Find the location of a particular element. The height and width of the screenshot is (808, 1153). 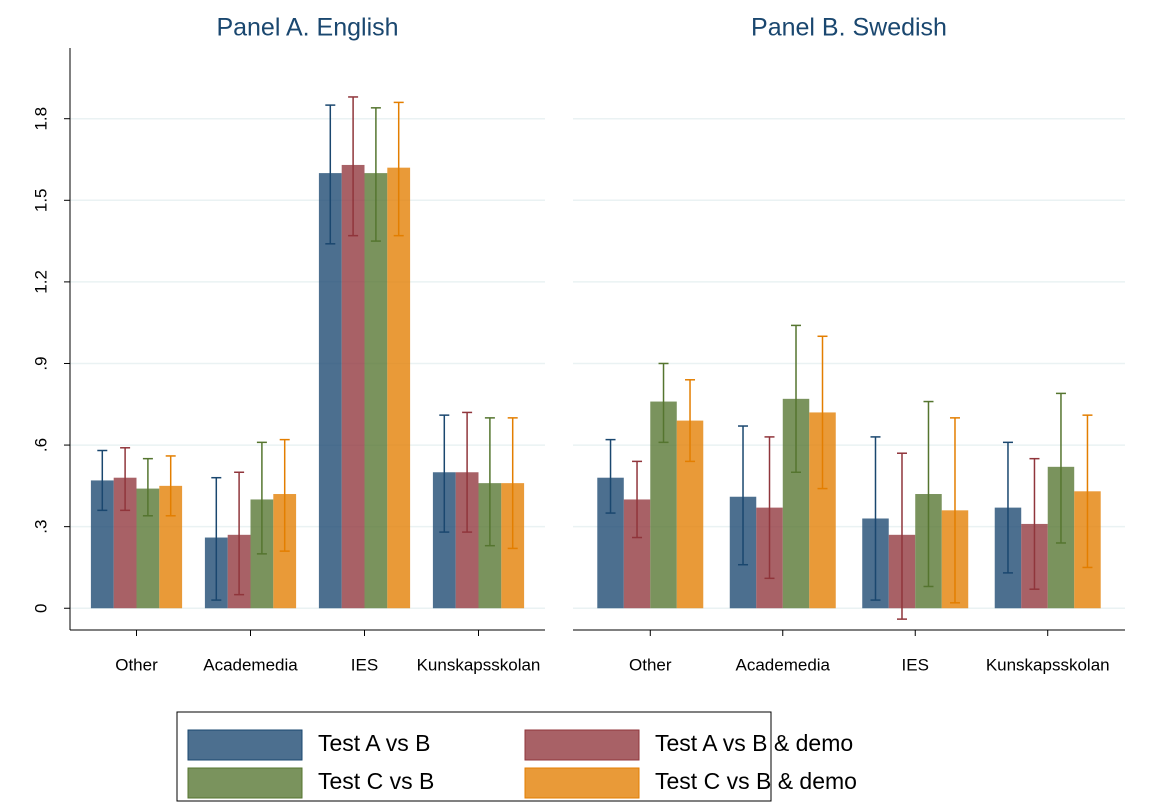

y-tick-label: 0 is located at coordinates (40, 608).